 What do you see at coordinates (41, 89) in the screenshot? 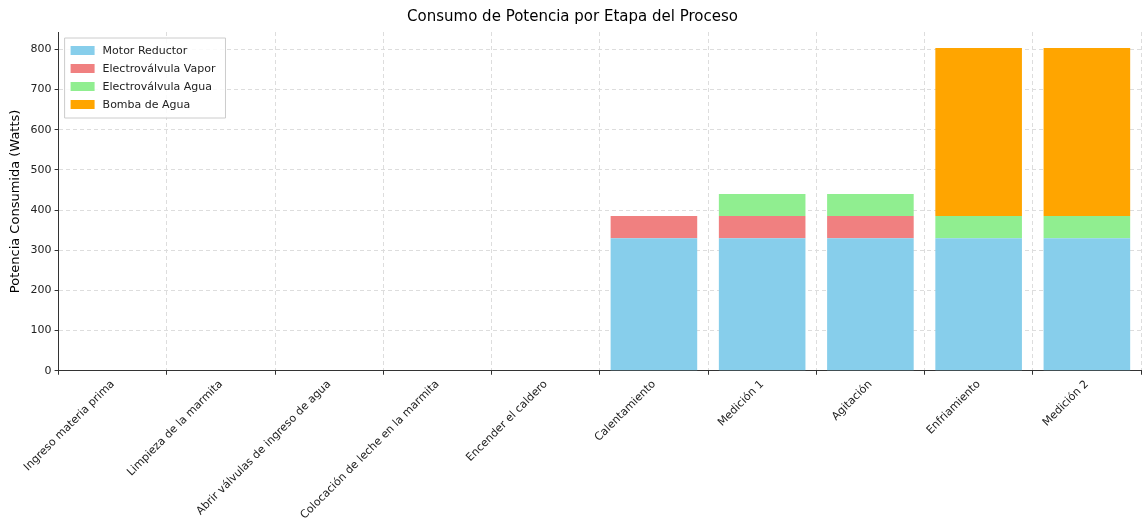
I see `y-tick-label: 700` at bounding box center [41, 89].